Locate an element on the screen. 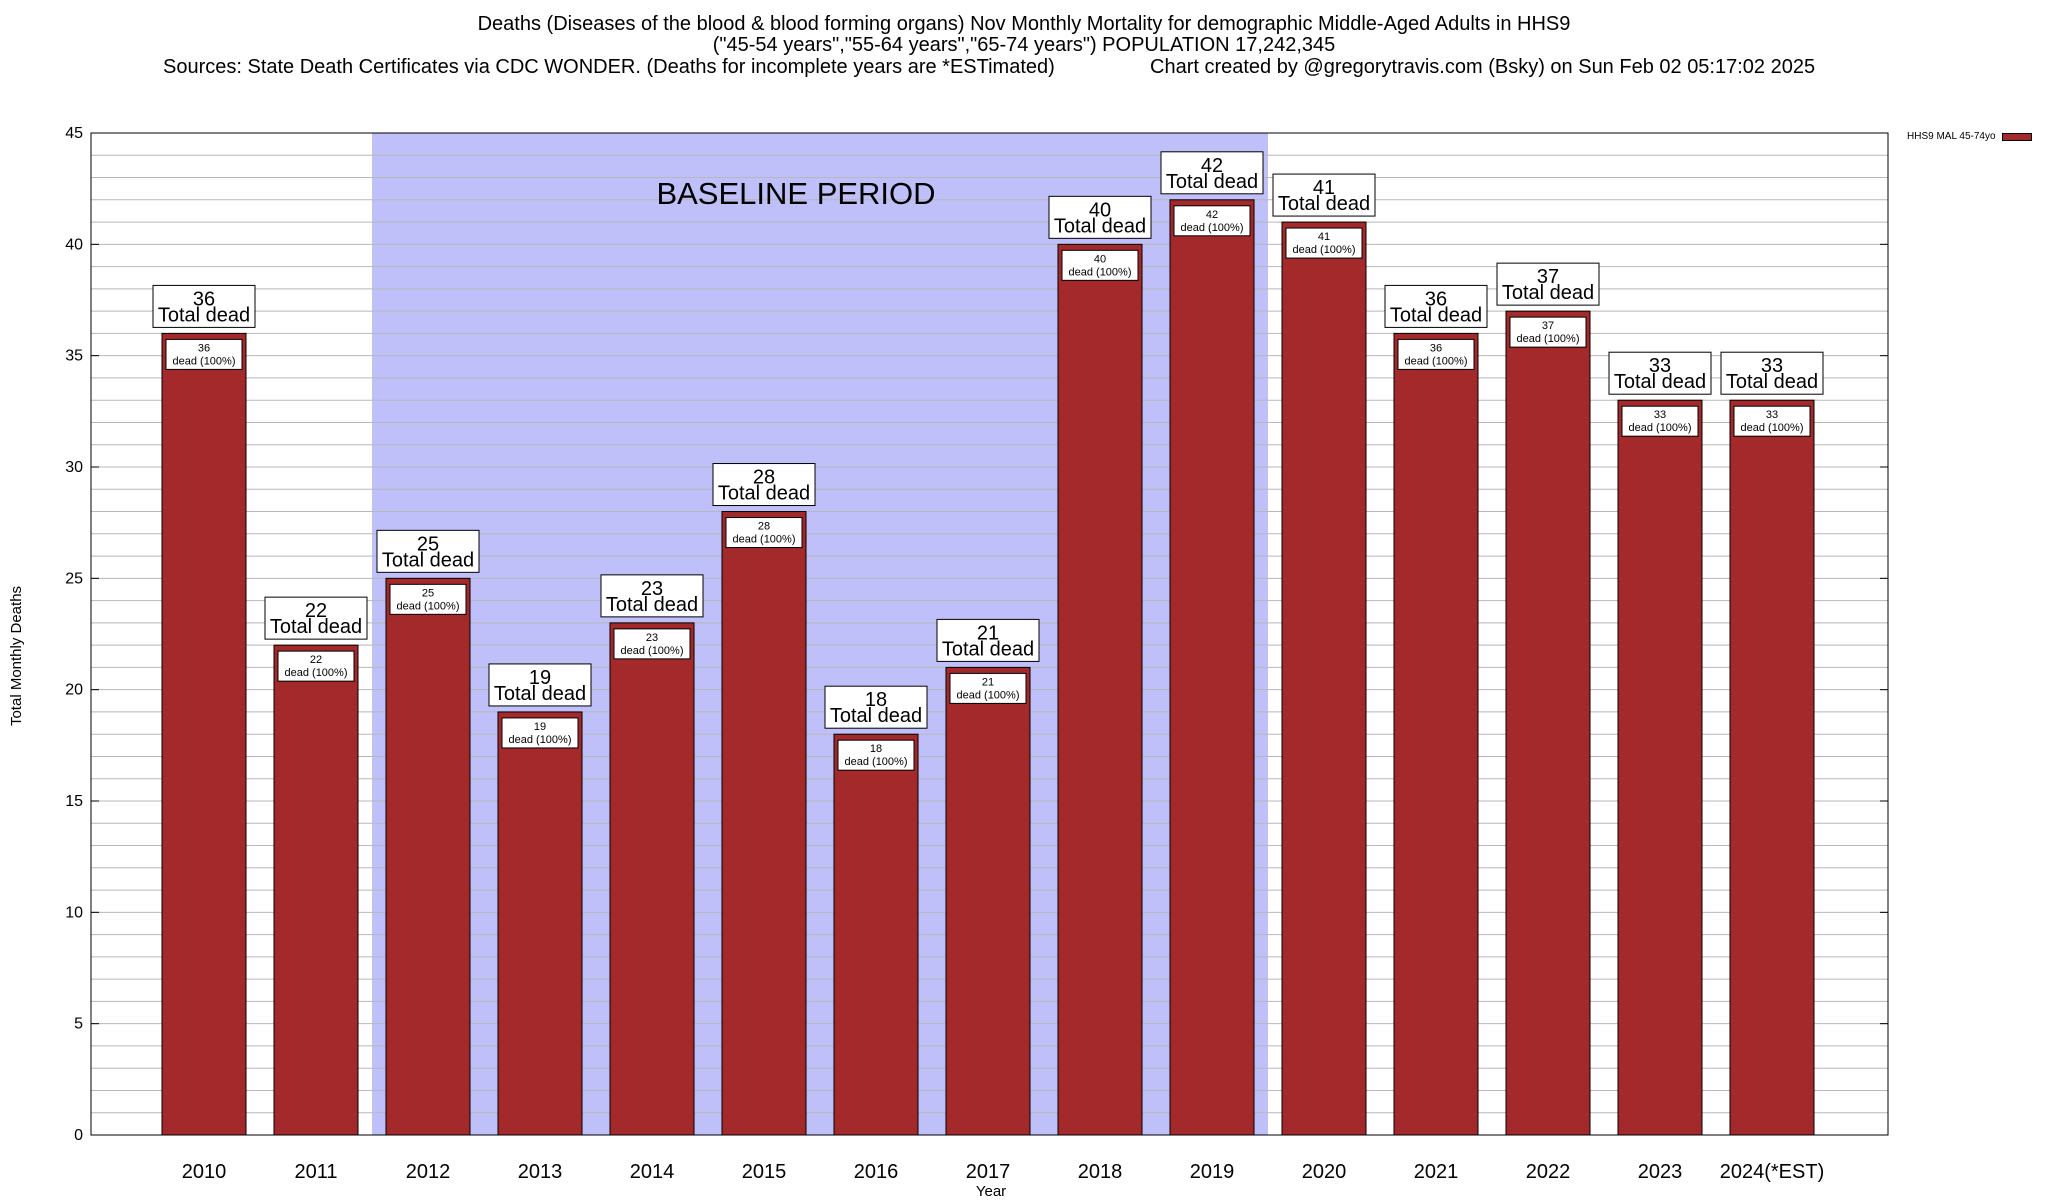 The width and height of the screenshot is (2048, 1200). y-axis-title: Total Monthly Deaths is located at coordinates (16, 656).